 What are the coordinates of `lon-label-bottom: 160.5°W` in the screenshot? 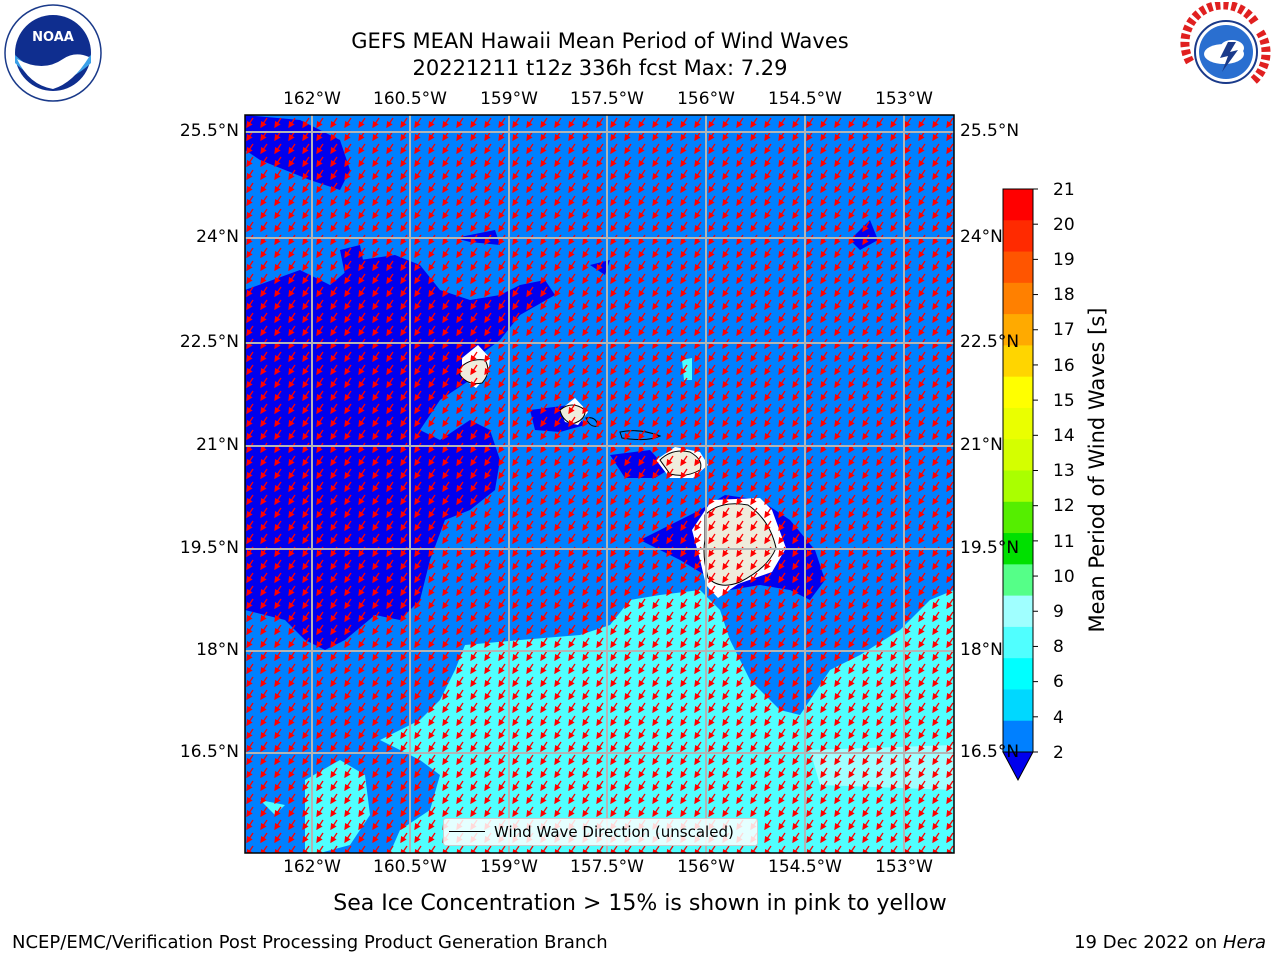 It's located at (410, 867).